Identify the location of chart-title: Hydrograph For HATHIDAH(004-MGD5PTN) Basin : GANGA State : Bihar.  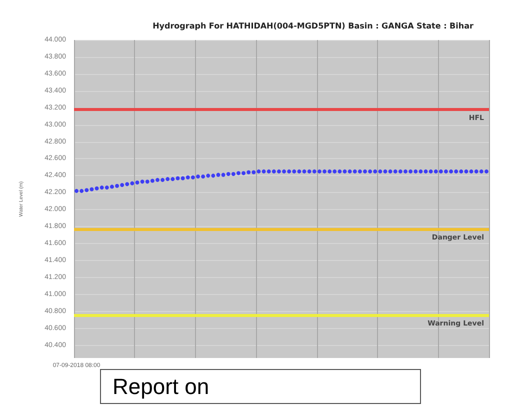
(313, 26).